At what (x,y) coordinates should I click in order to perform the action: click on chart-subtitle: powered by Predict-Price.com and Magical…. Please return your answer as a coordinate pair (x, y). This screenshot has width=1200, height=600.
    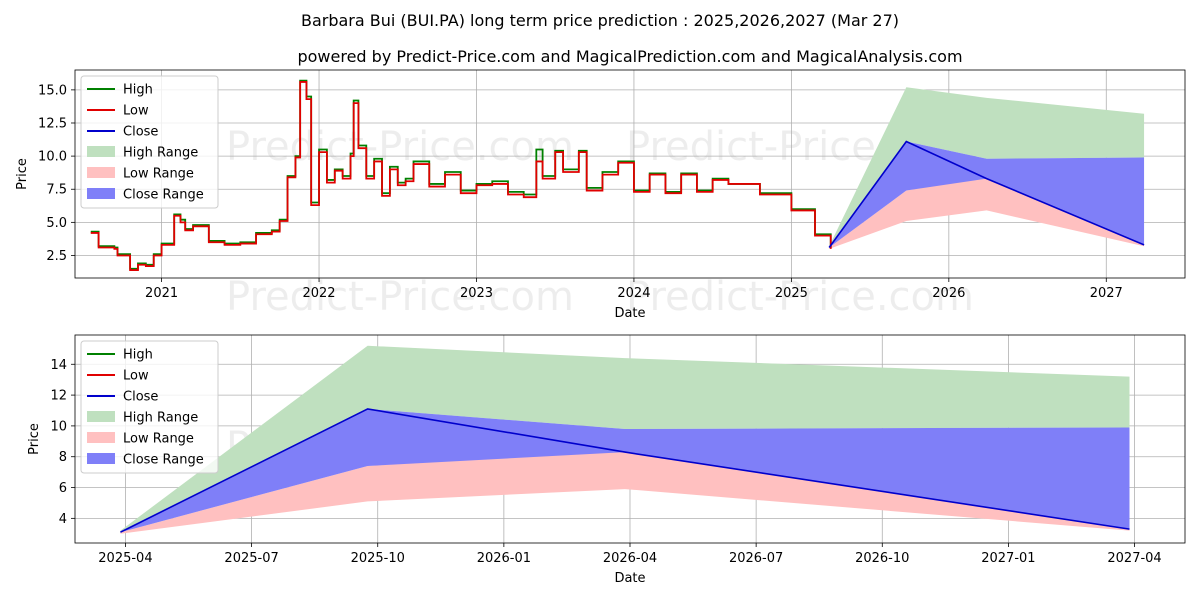
    Looking at the image, I should click on (629, 56).